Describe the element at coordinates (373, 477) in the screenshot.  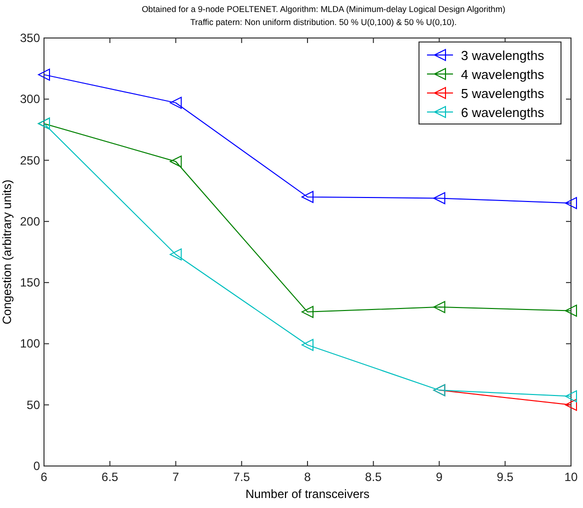
I see `x-tick-label: 8.5` at that location.